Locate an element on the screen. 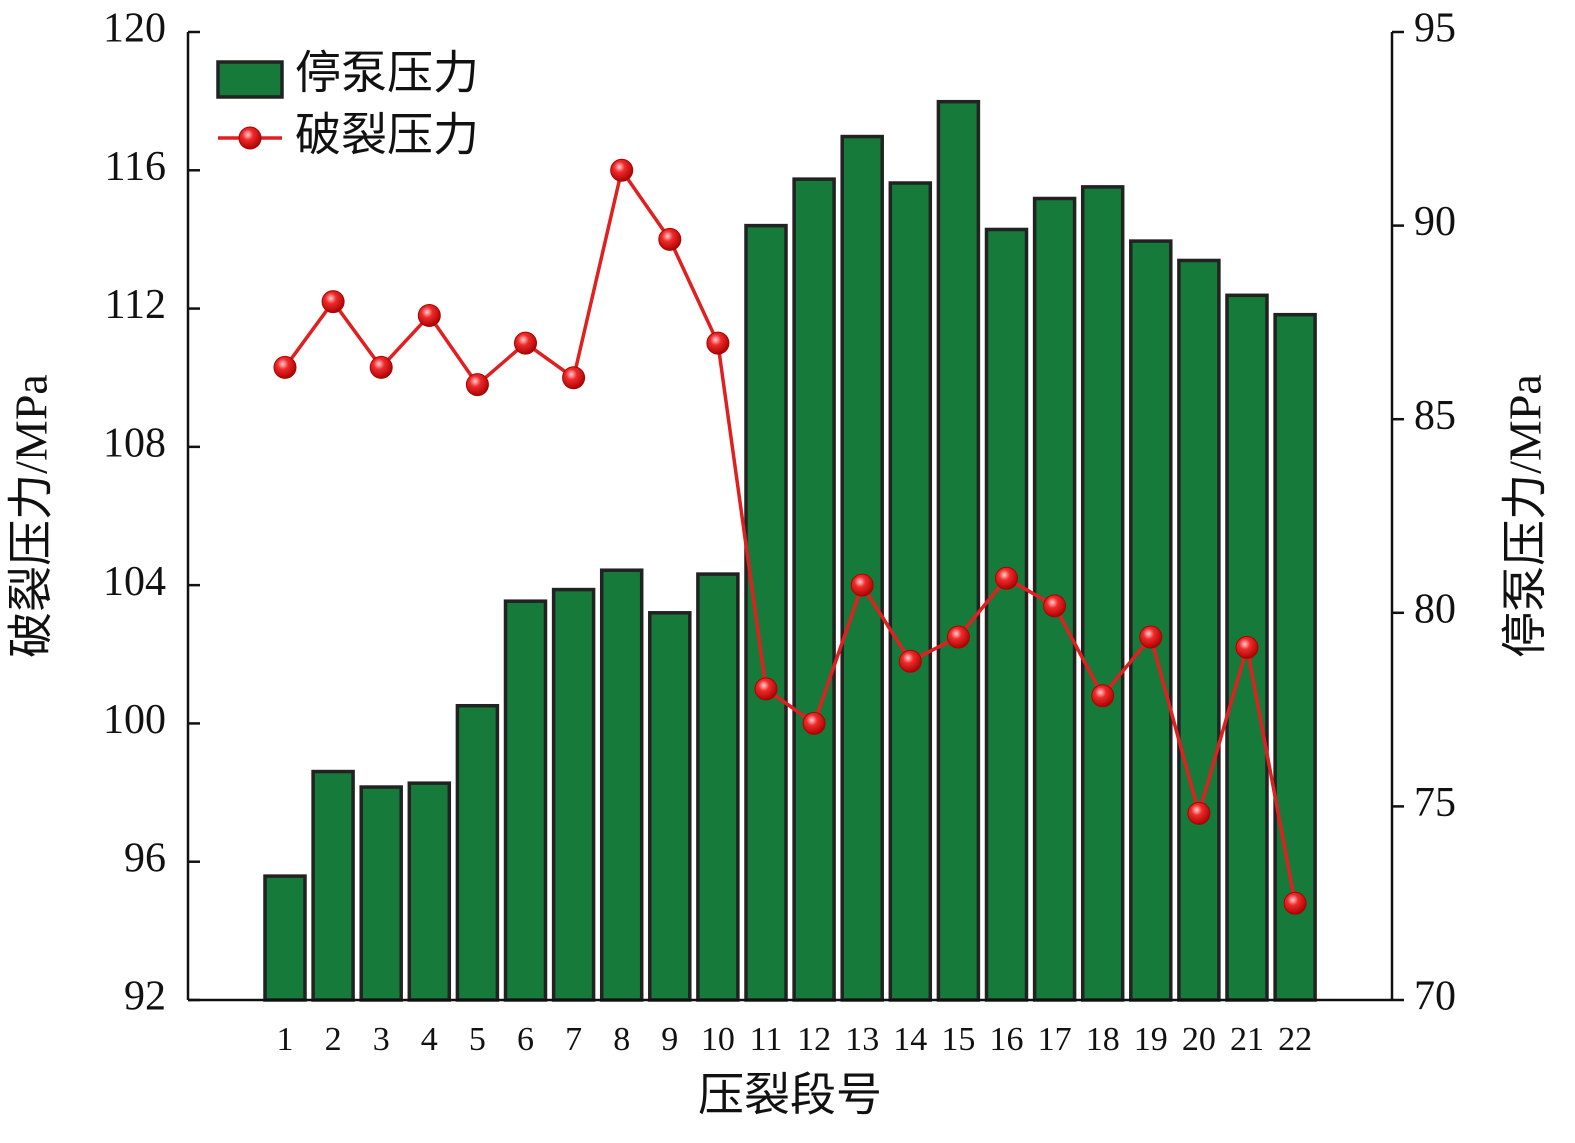 The width and height of the screenshot is (1575, 1143). x-tick-label: 9 is located at coordinates (669, 1039).